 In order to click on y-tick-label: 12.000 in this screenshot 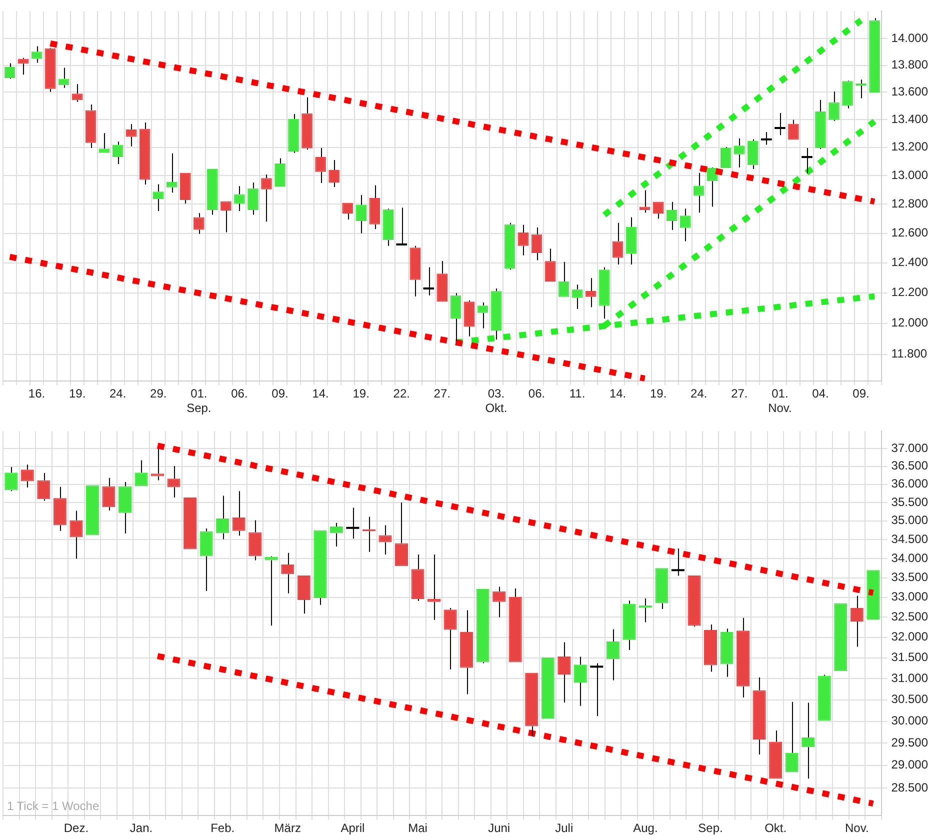, I will do `click(909, 323)`.